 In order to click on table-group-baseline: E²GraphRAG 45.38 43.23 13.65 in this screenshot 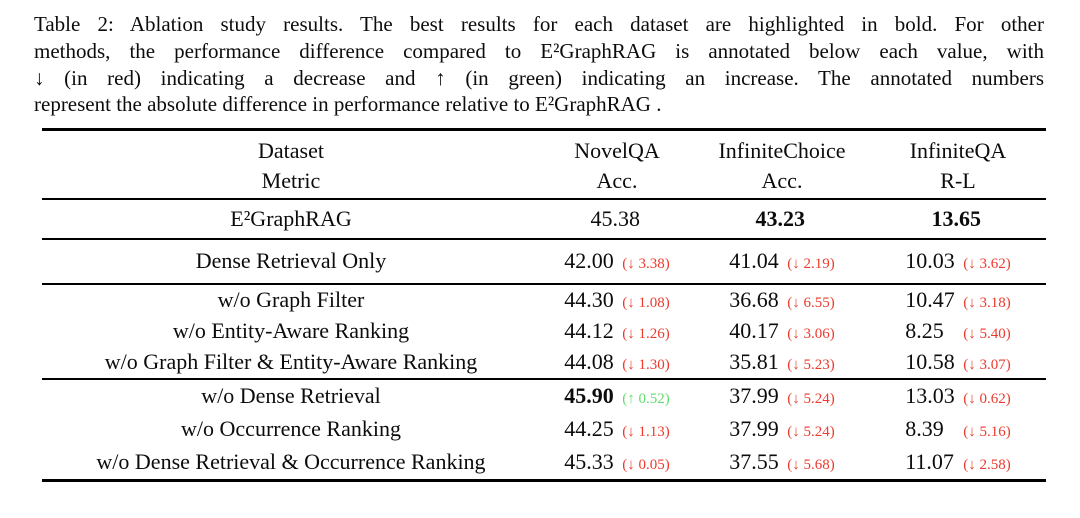, I will do `click(544, 219)`.